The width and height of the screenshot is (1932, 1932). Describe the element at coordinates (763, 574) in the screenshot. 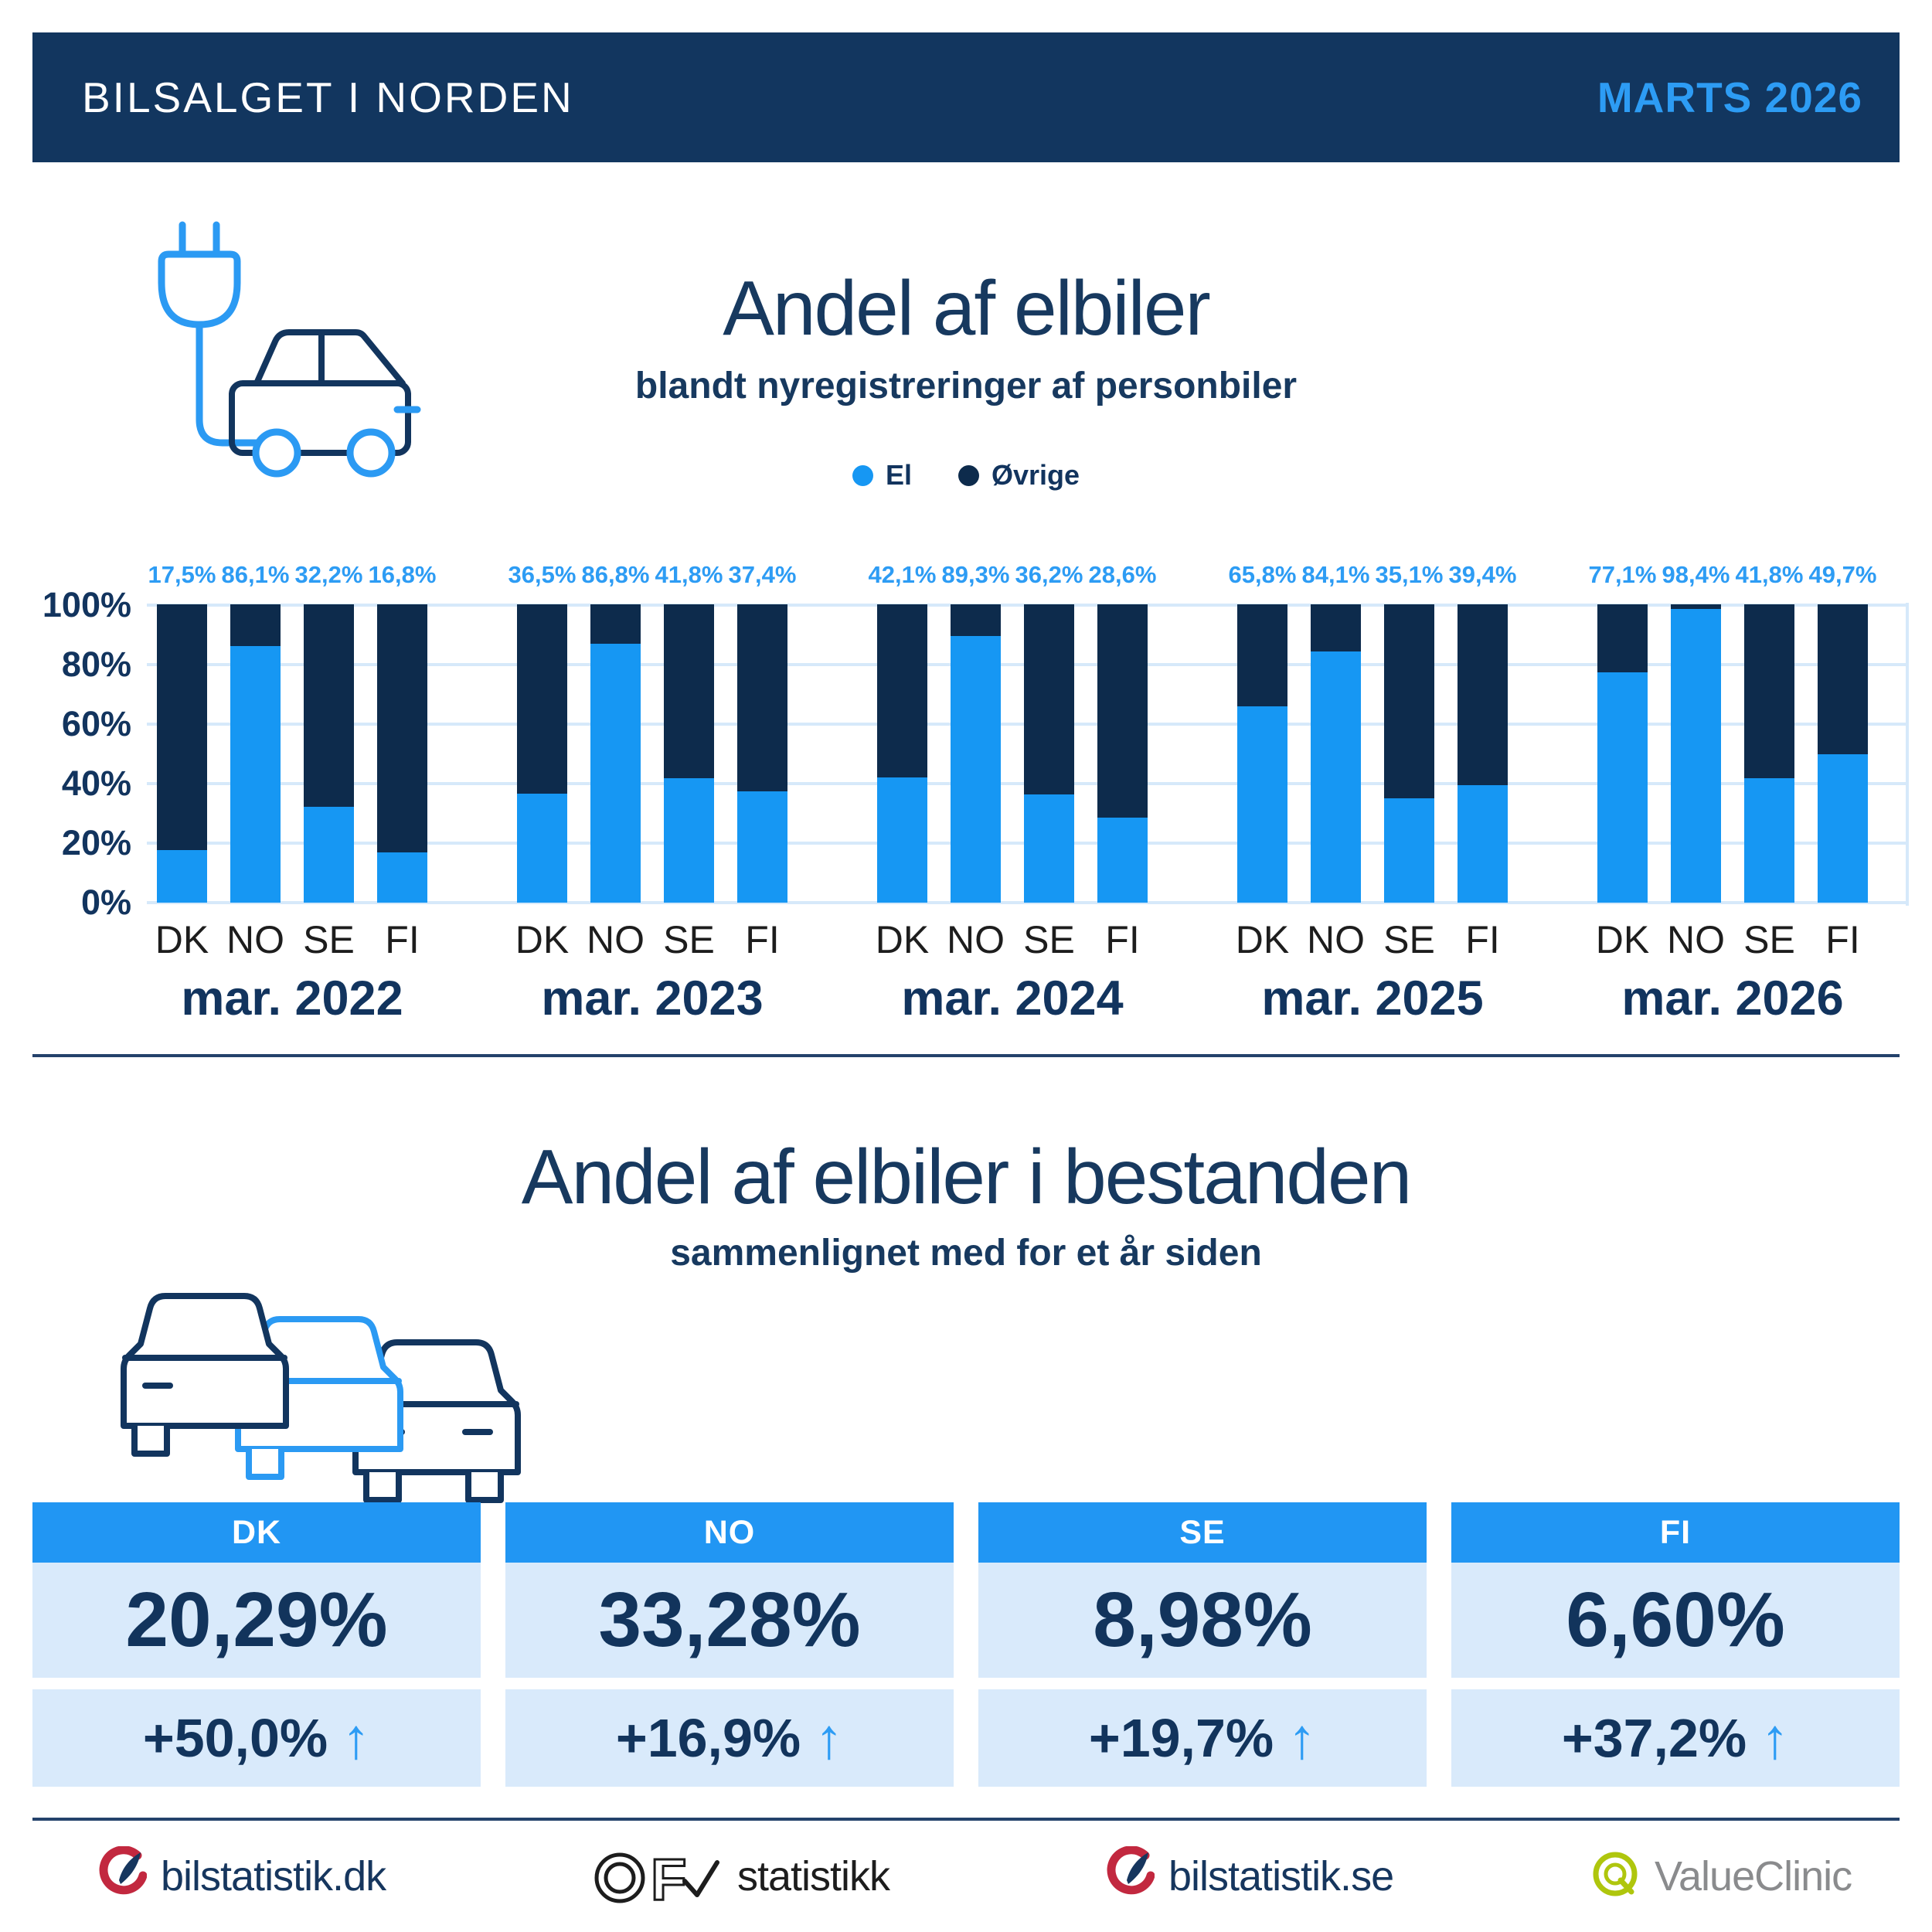

I see `bar-value-label: 37,4%` at that location.